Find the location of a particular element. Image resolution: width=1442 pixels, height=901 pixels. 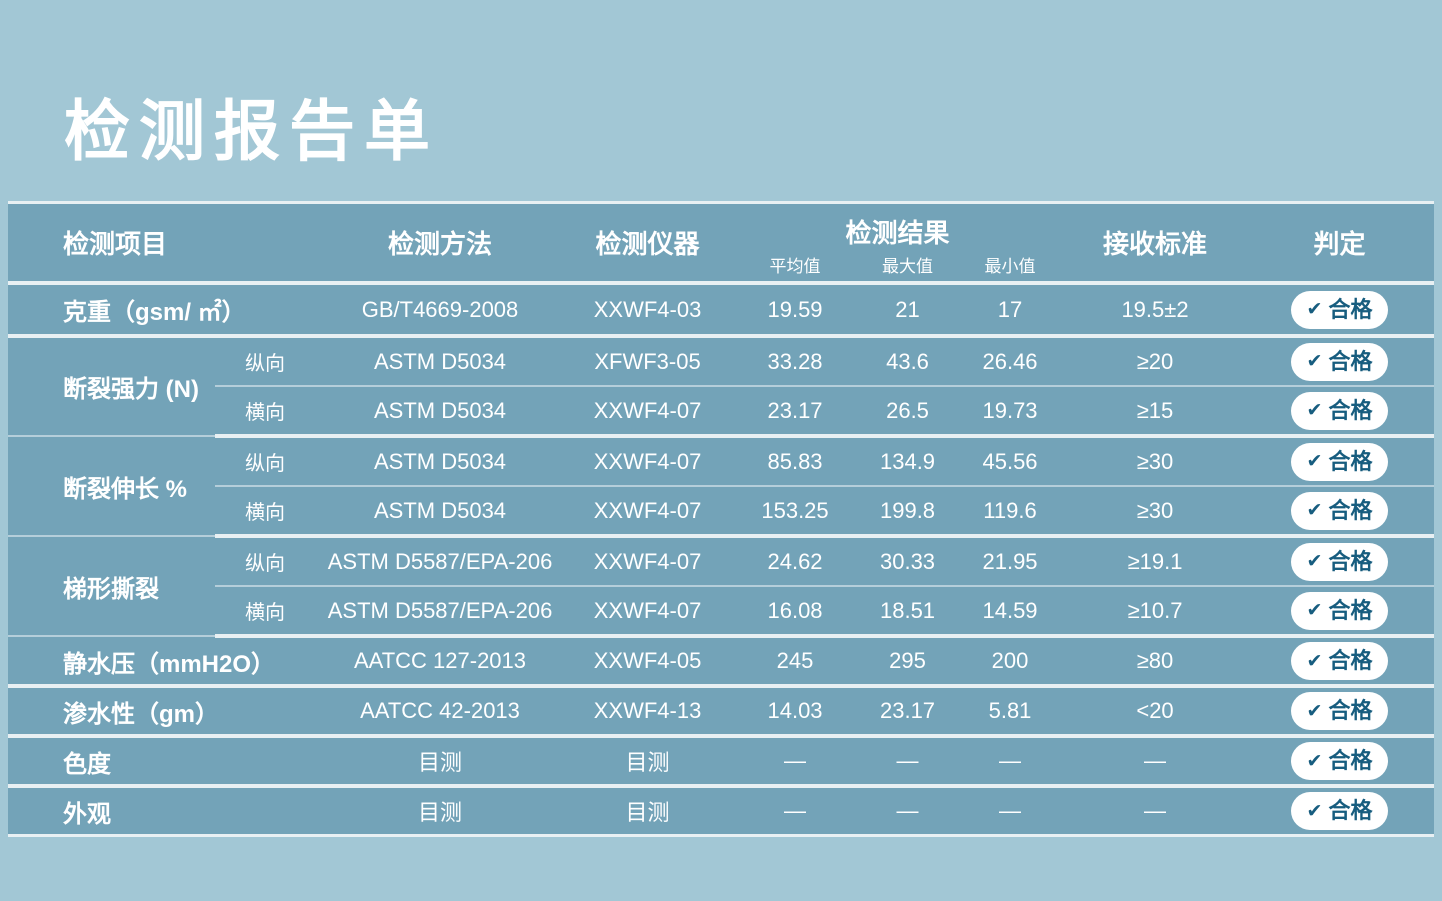

header-method: 检测方法 is located at coordinates (440, 243).